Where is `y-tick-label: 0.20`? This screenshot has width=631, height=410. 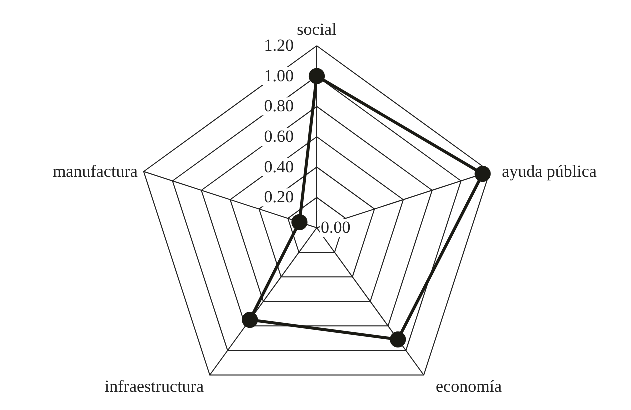
y-tick-label: 0.20 is located at coordinates (279, 197).